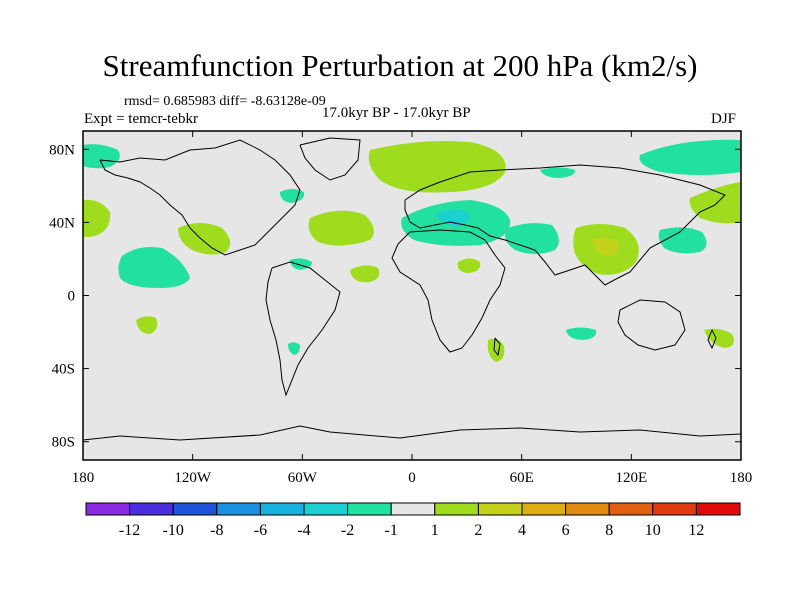  I want to click on anomaly-south-america, so click(294, 348).